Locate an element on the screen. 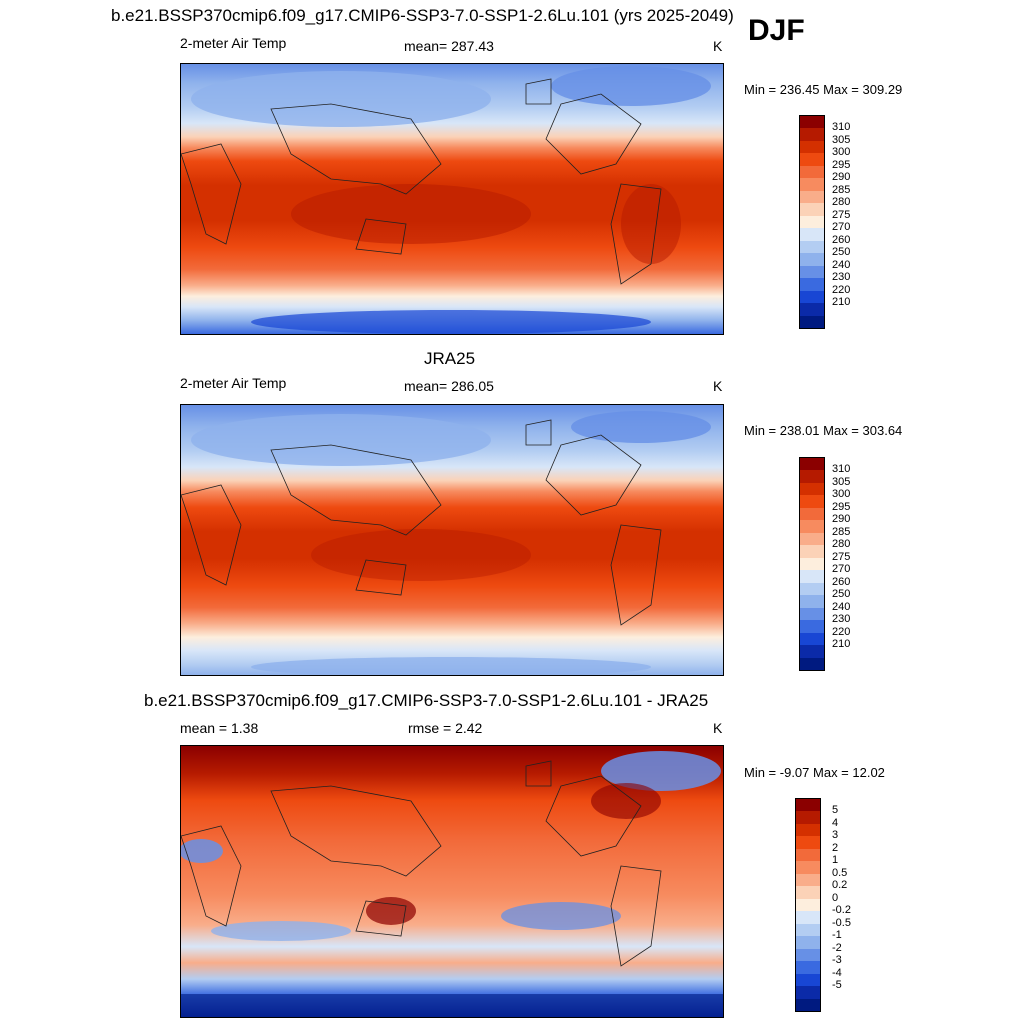  colorbar-tick-label: 0 is located at coordinates (835, 897).